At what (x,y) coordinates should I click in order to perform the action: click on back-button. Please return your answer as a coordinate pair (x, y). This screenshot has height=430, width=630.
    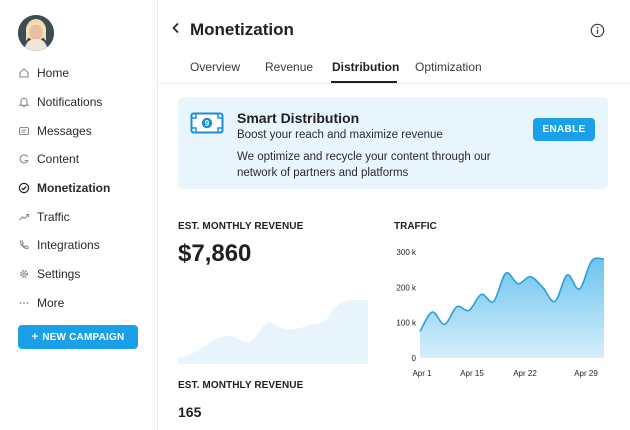
    Looking at the image, I should click on (176, 30).